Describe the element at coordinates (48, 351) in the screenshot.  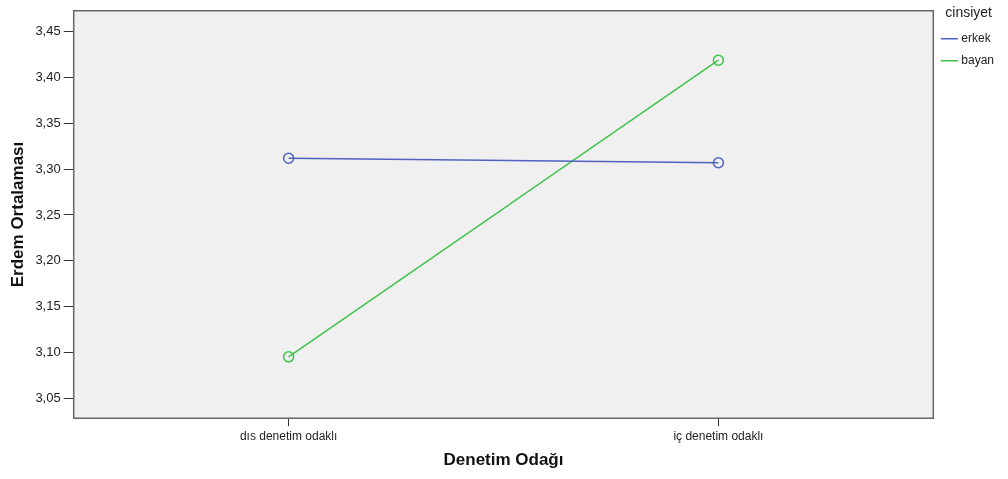
I see `y-tick-label: 3,10` at that location.